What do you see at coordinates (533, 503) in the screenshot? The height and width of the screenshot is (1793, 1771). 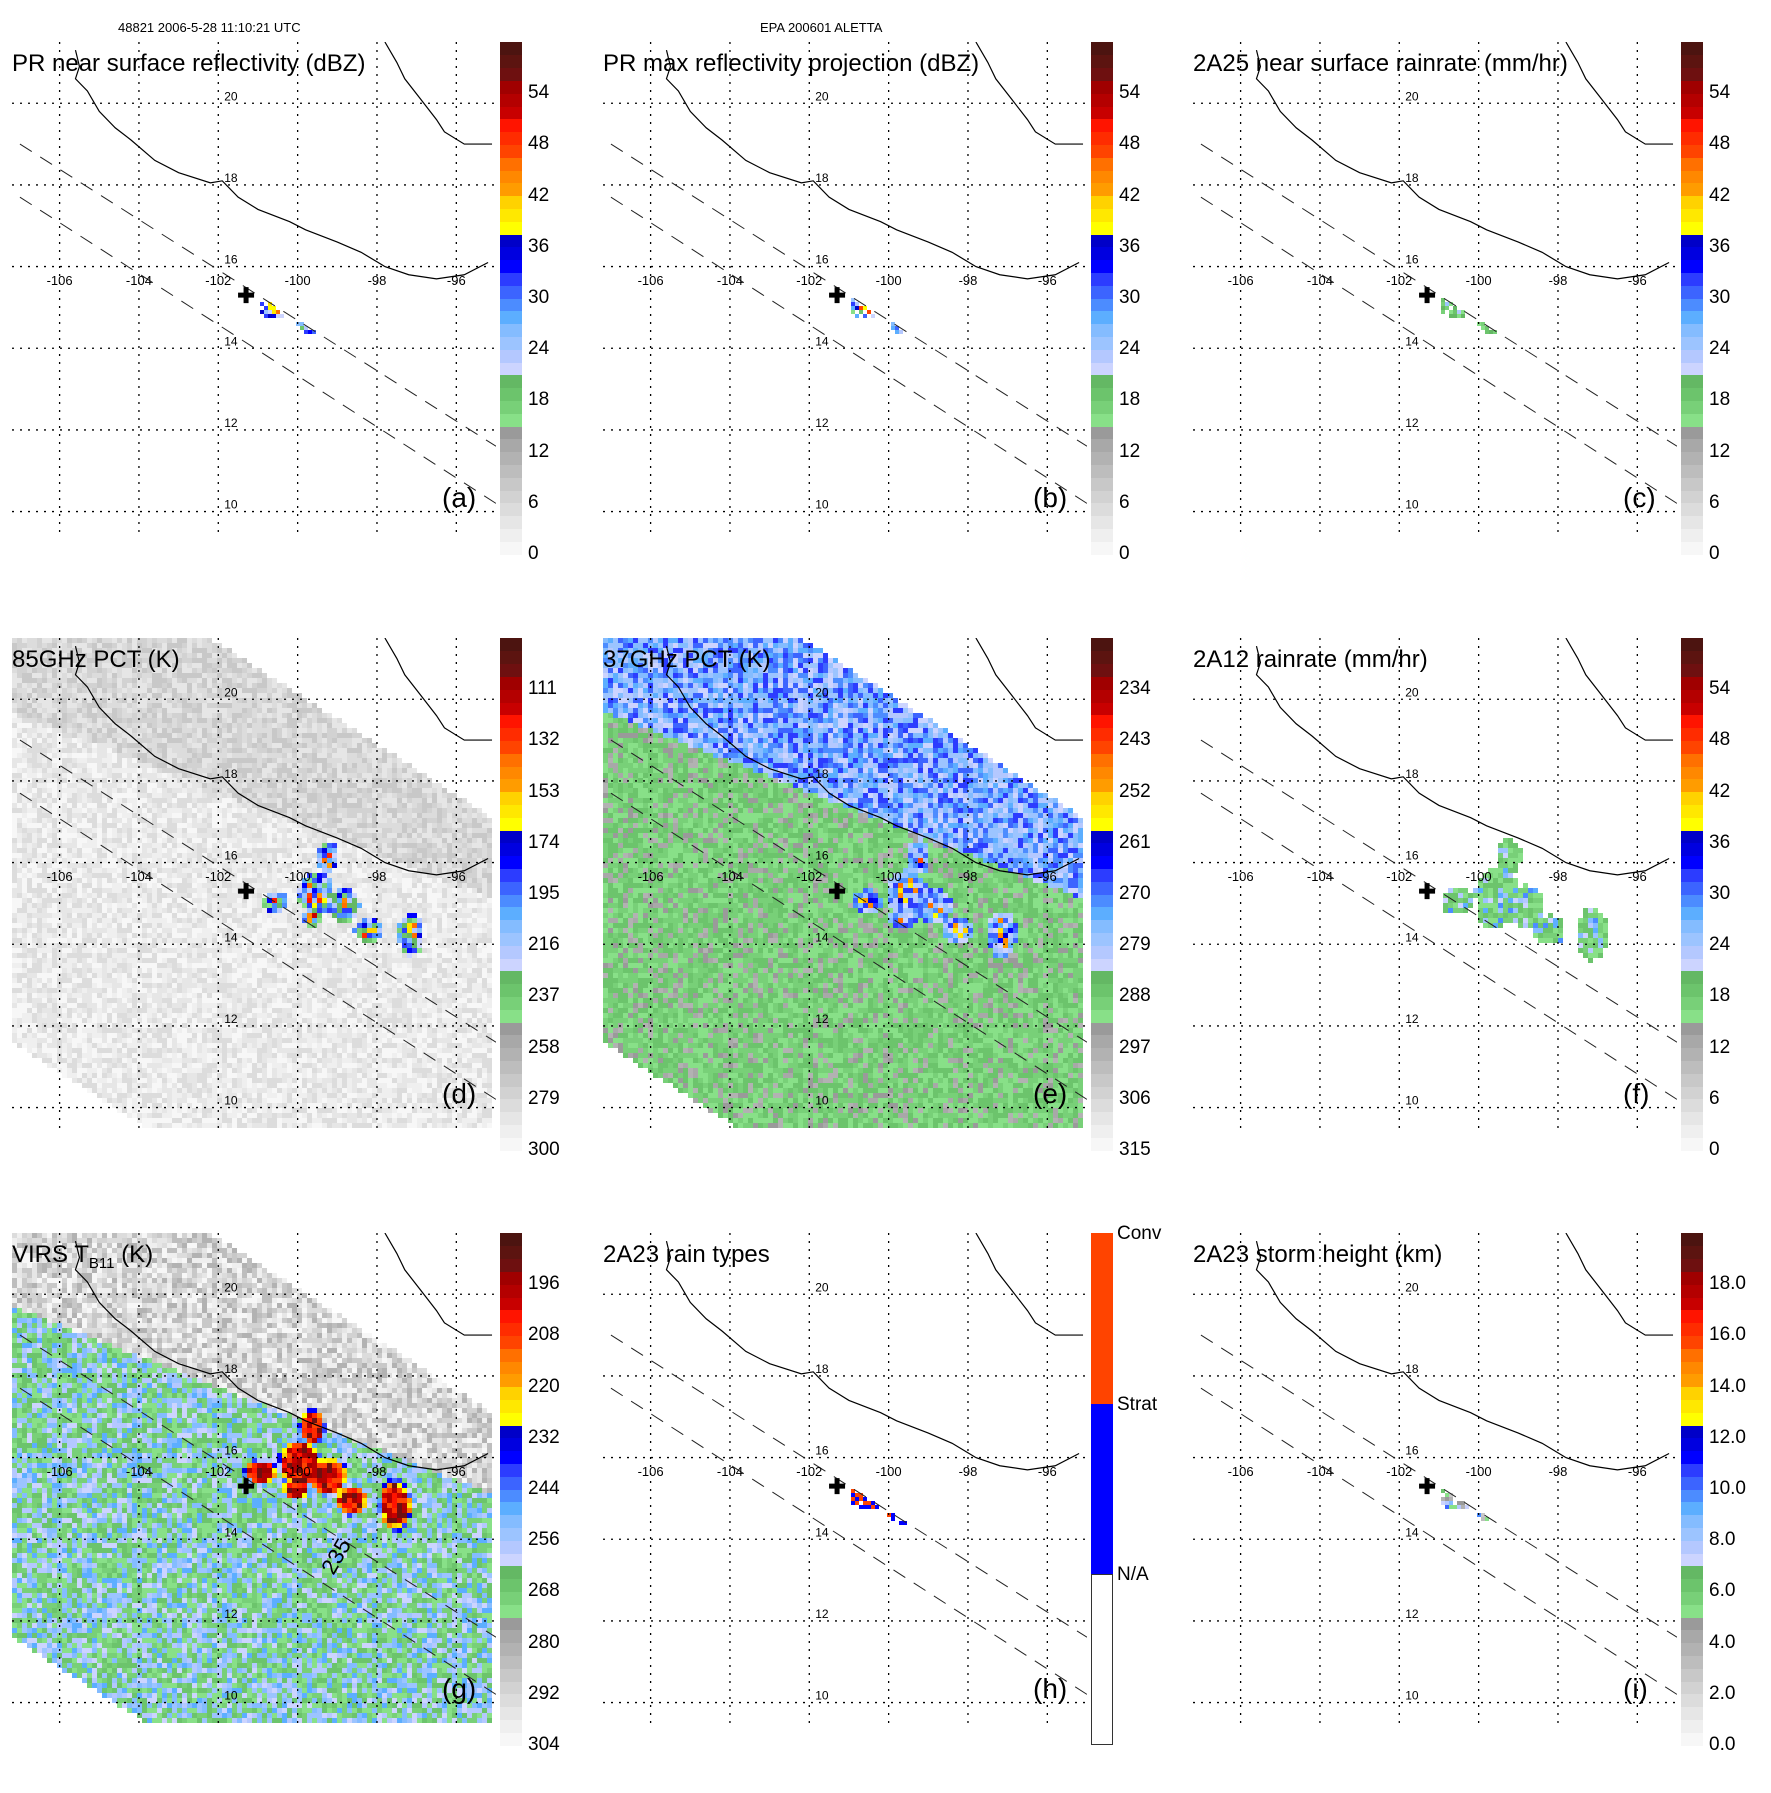 I see `colorbar-tick-label: 6` at bounding box center [533, 503].